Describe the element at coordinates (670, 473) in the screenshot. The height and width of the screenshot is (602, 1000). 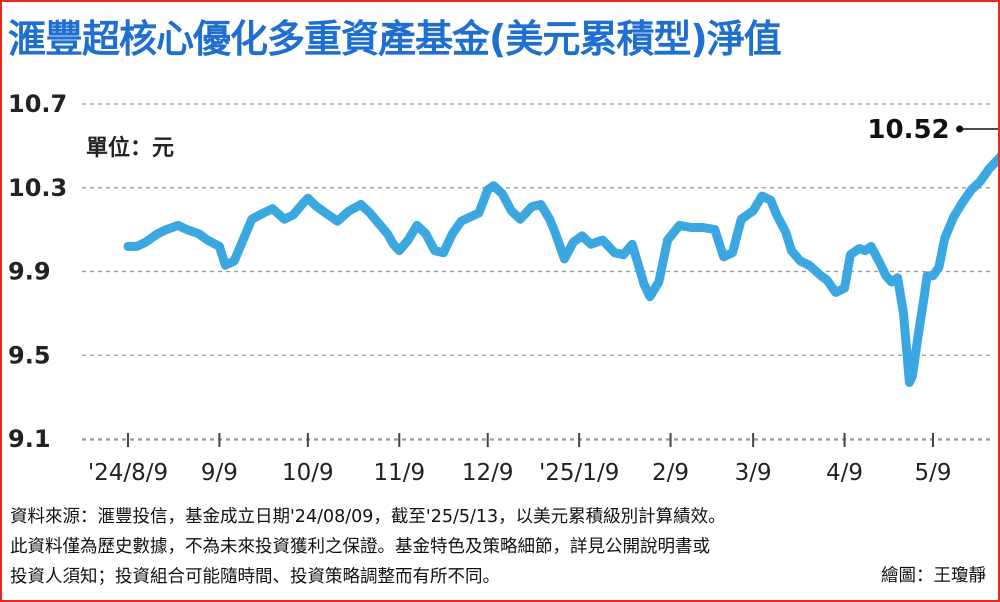
I see `x-tick-label: 2/9` at that location.